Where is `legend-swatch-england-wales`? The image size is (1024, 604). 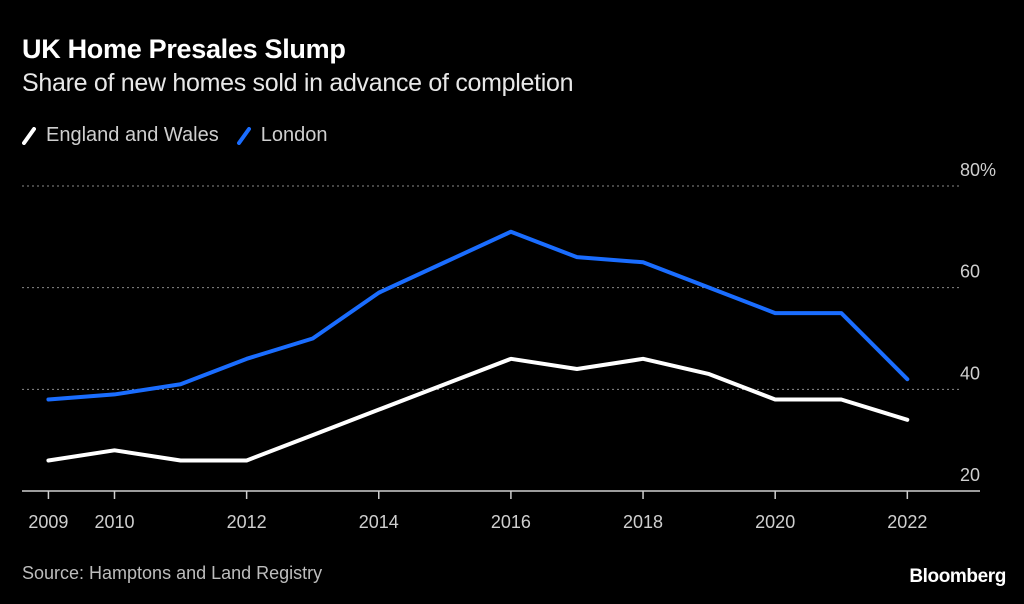
legend-swatch-england-wales is located at coordinates (29, 135).